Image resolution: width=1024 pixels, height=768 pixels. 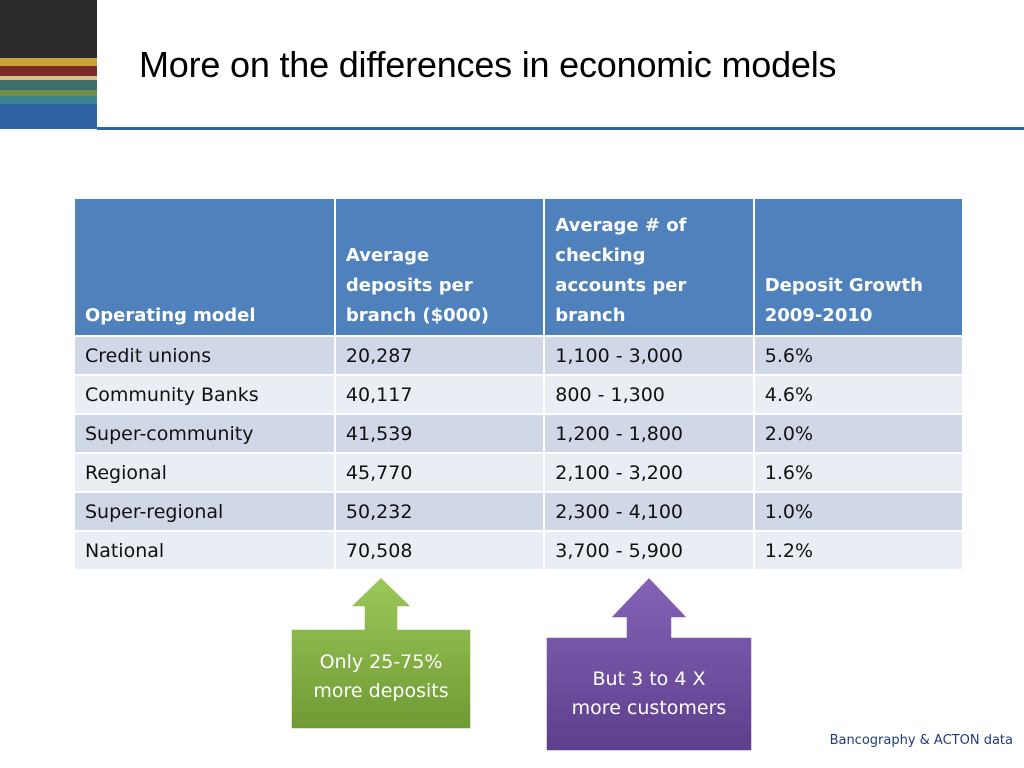 I want to click on decorative-stripes, so click(x=48, y=64).